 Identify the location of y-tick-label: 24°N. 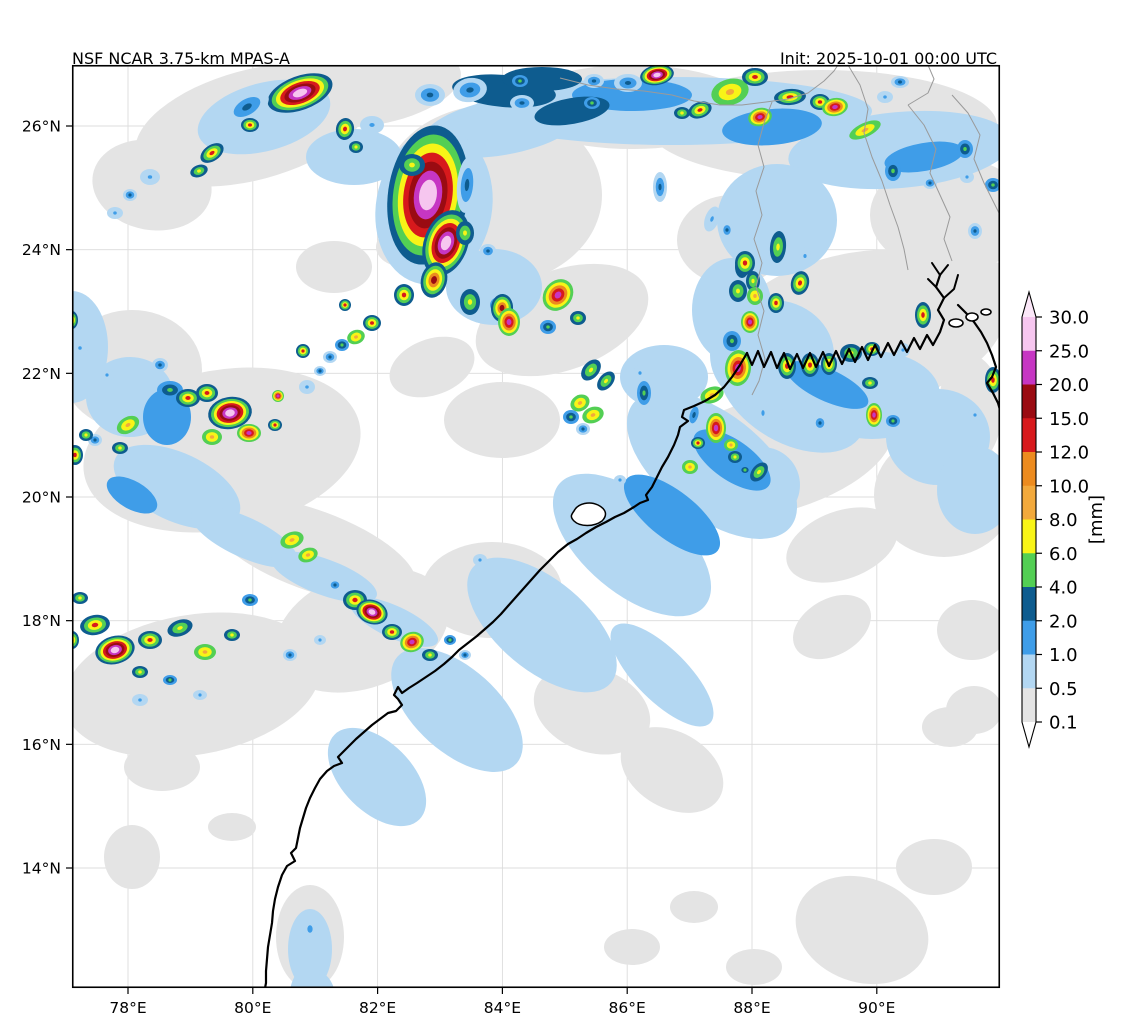
(41, 250).